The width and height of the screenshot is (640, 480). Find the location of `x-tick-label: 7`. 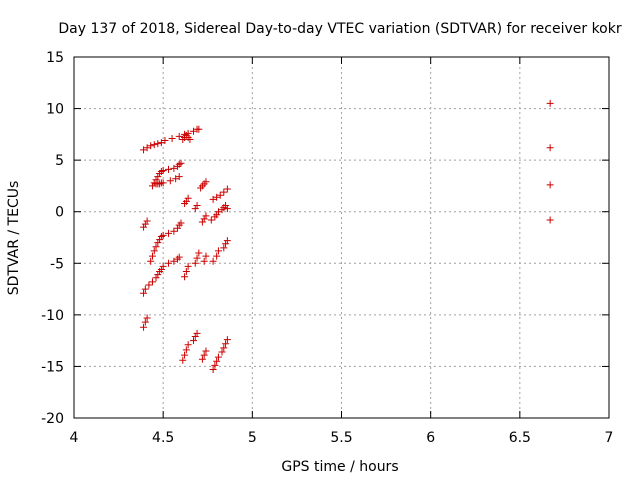

x-tick-label: 7 is located at coordinates (609, 438).